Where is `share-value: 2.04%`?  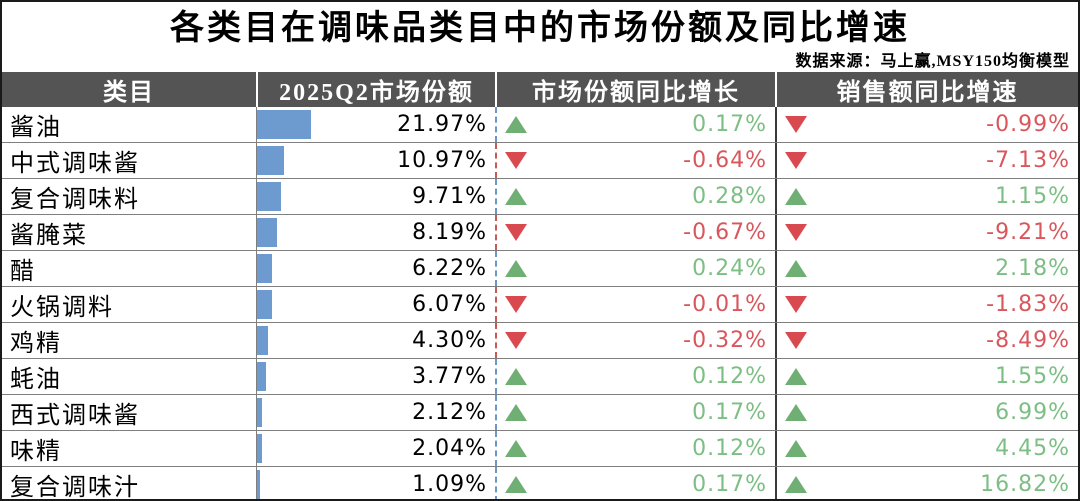
share-value: 2.04% is located at coordinates (449, 448).